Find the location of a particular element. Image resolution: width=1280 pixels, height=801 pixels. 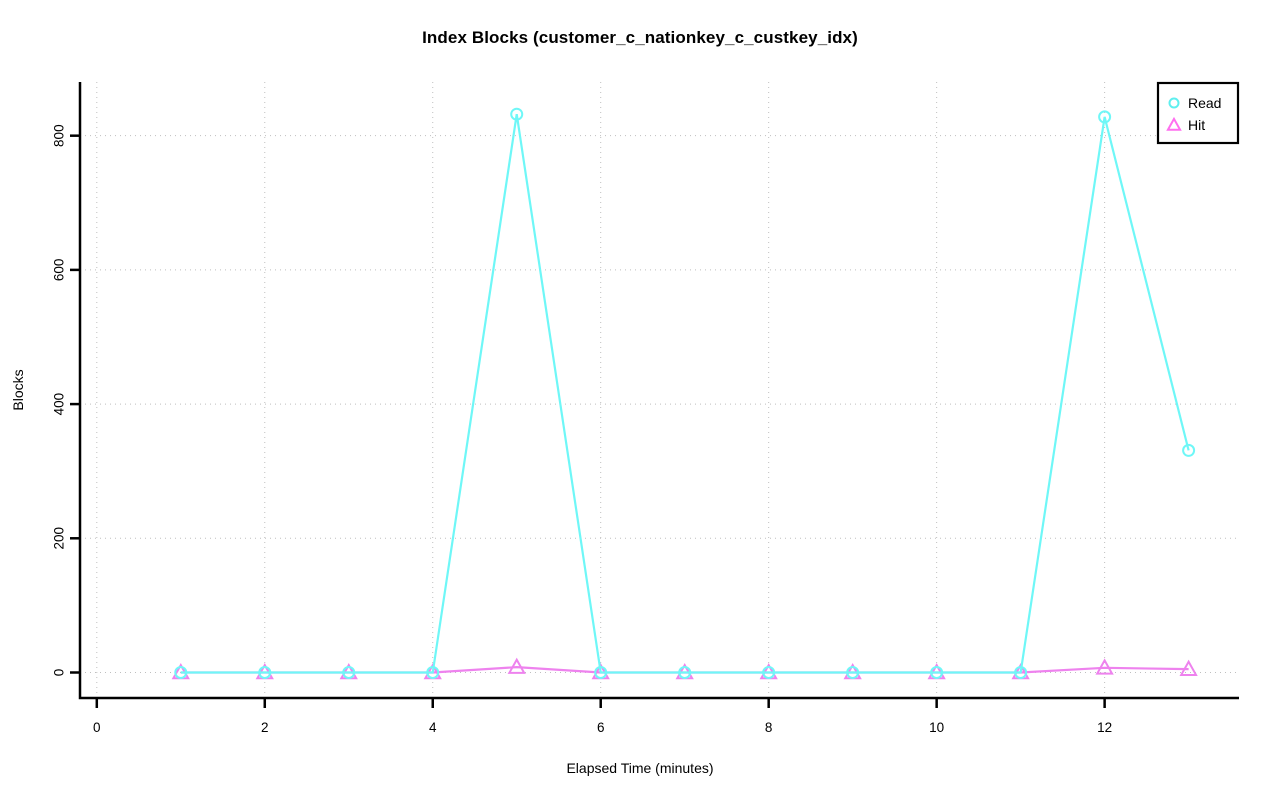

y-tick-label: 200 is located at coordinates (59, 538).